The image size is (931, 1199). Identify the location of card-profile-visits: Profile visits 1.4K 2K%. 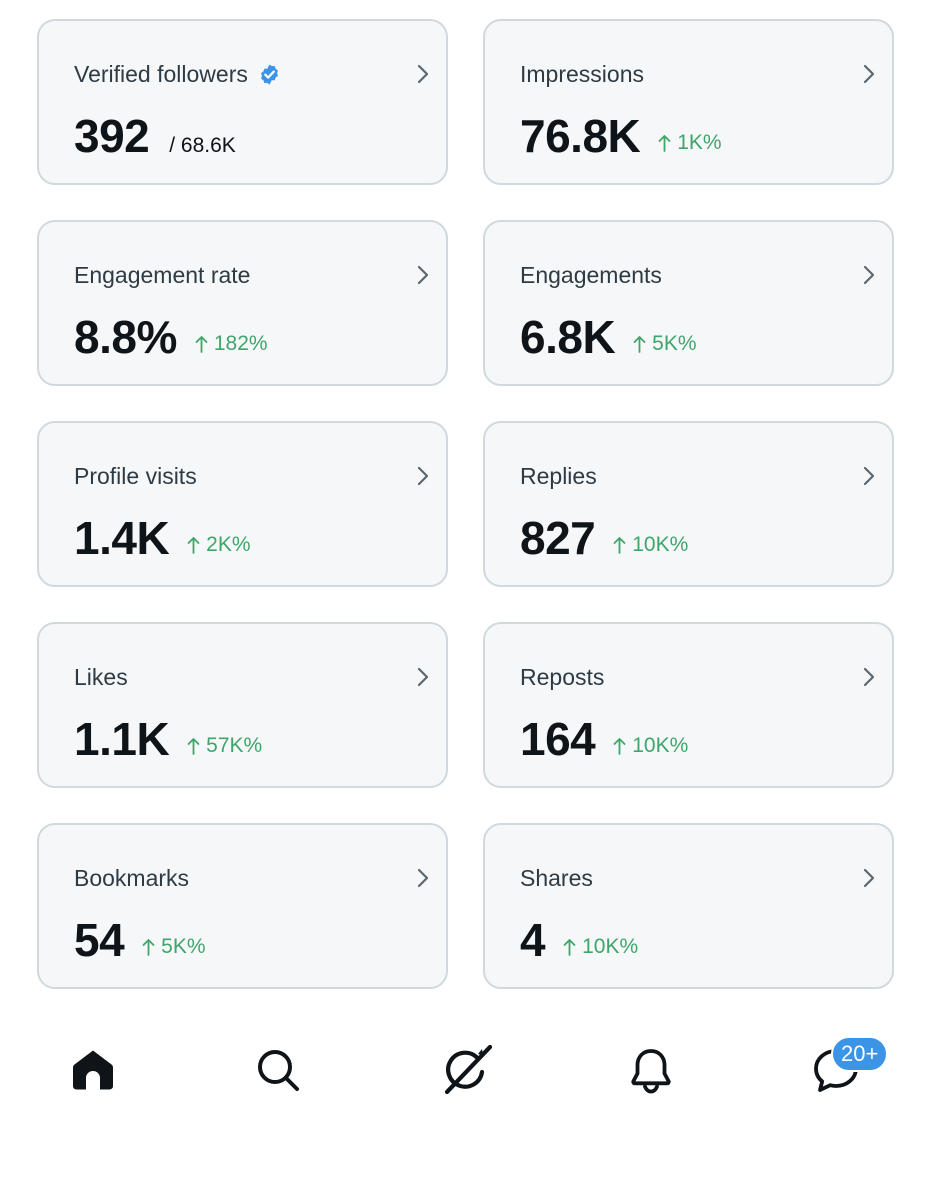
(242, 504).